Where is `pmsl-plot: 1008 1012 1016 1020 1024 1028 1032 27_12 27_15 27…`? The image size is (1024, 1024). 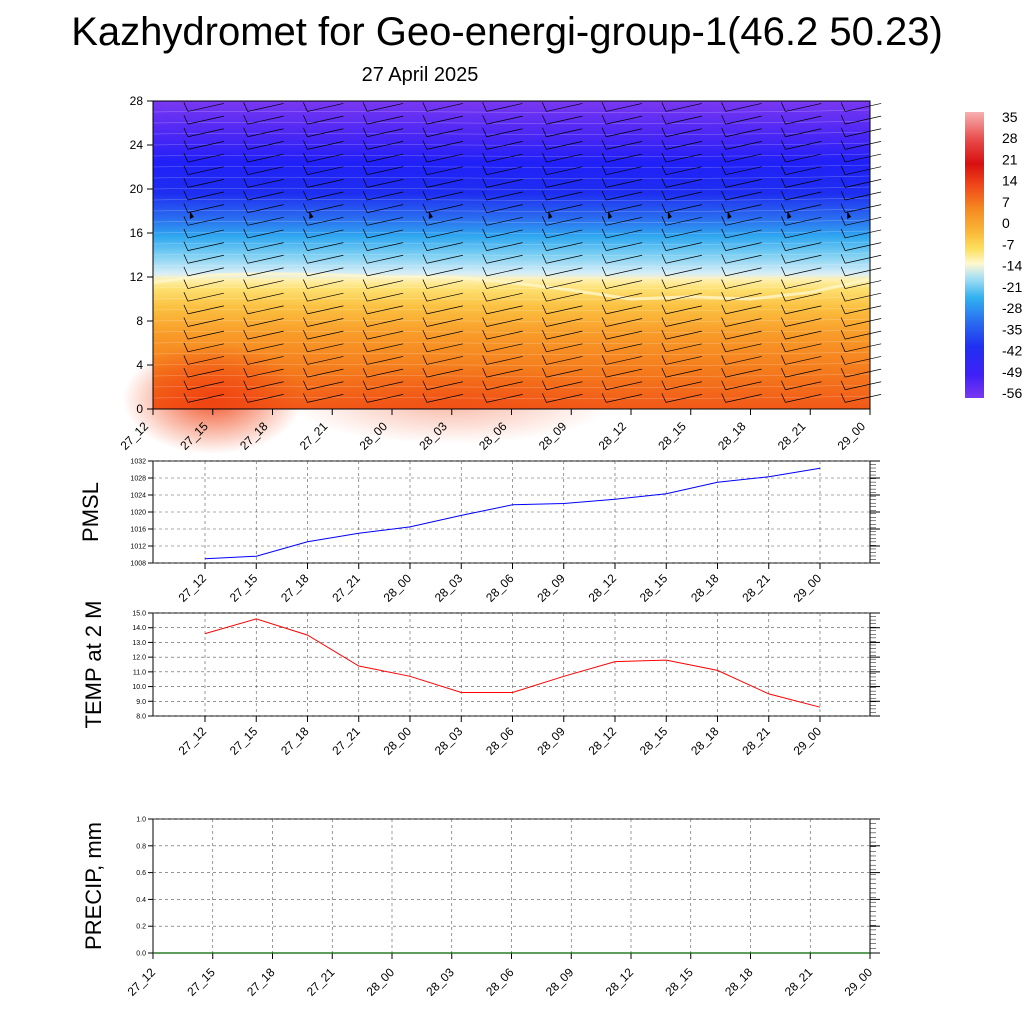
pmsl-plot: 1008 1012 1016 1020 1024 1028 1032 27_12 27_15 27… is located at coordinates (479, 532).